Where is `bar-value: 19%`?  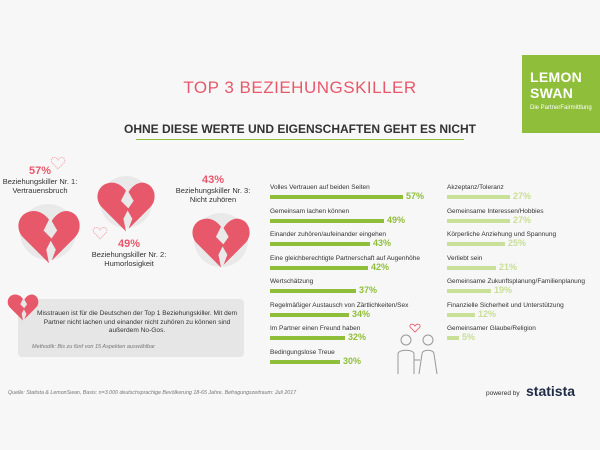 bar-value: 19% is located at coordinates (503, 290).